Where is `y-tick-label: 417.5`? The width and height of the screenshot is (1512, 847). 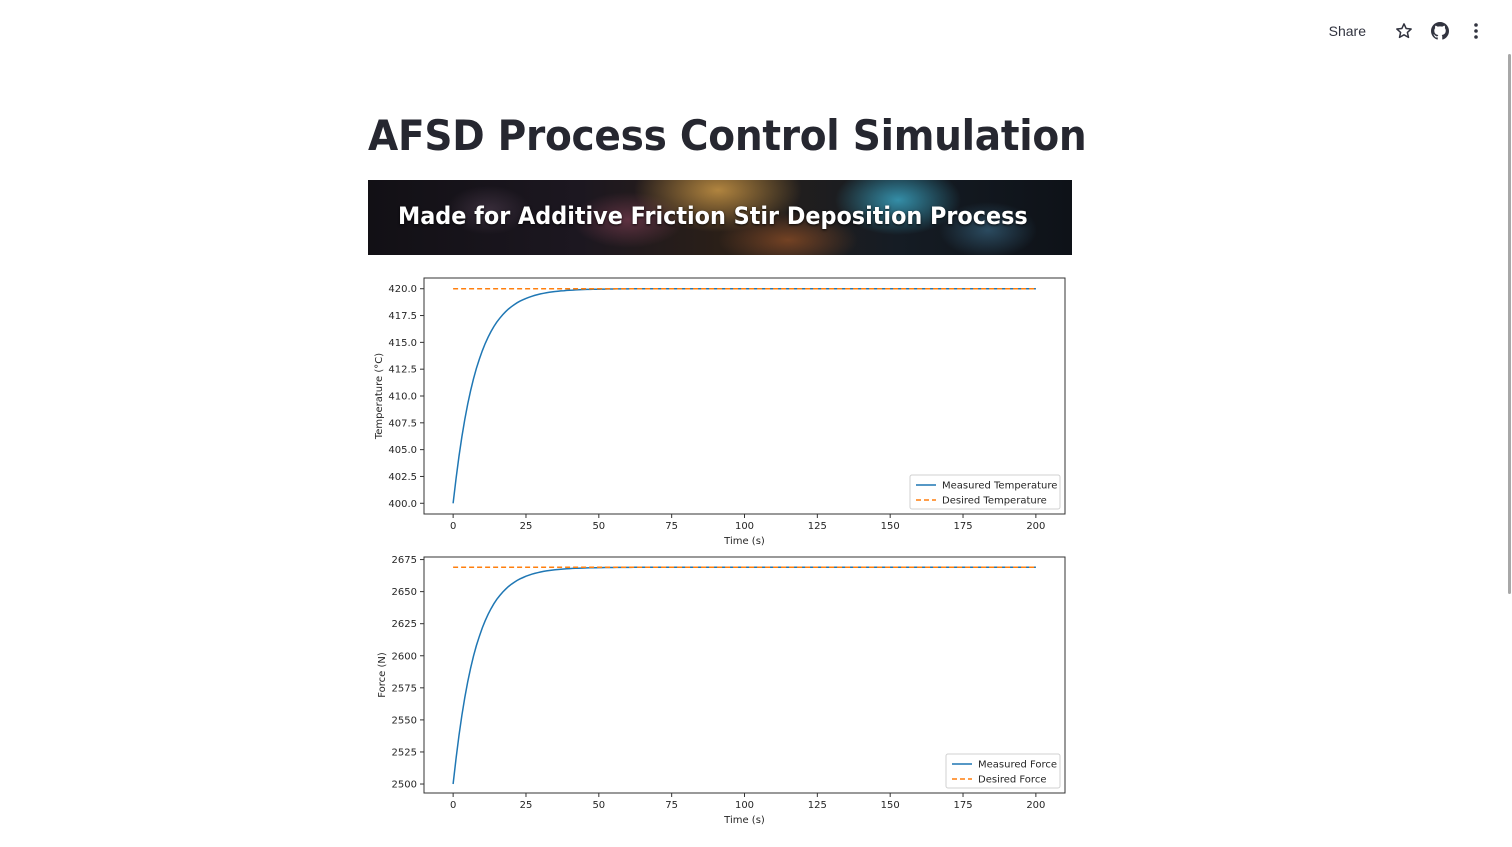 y-tick-label: 417.5 is located at coordinates (402, 316).